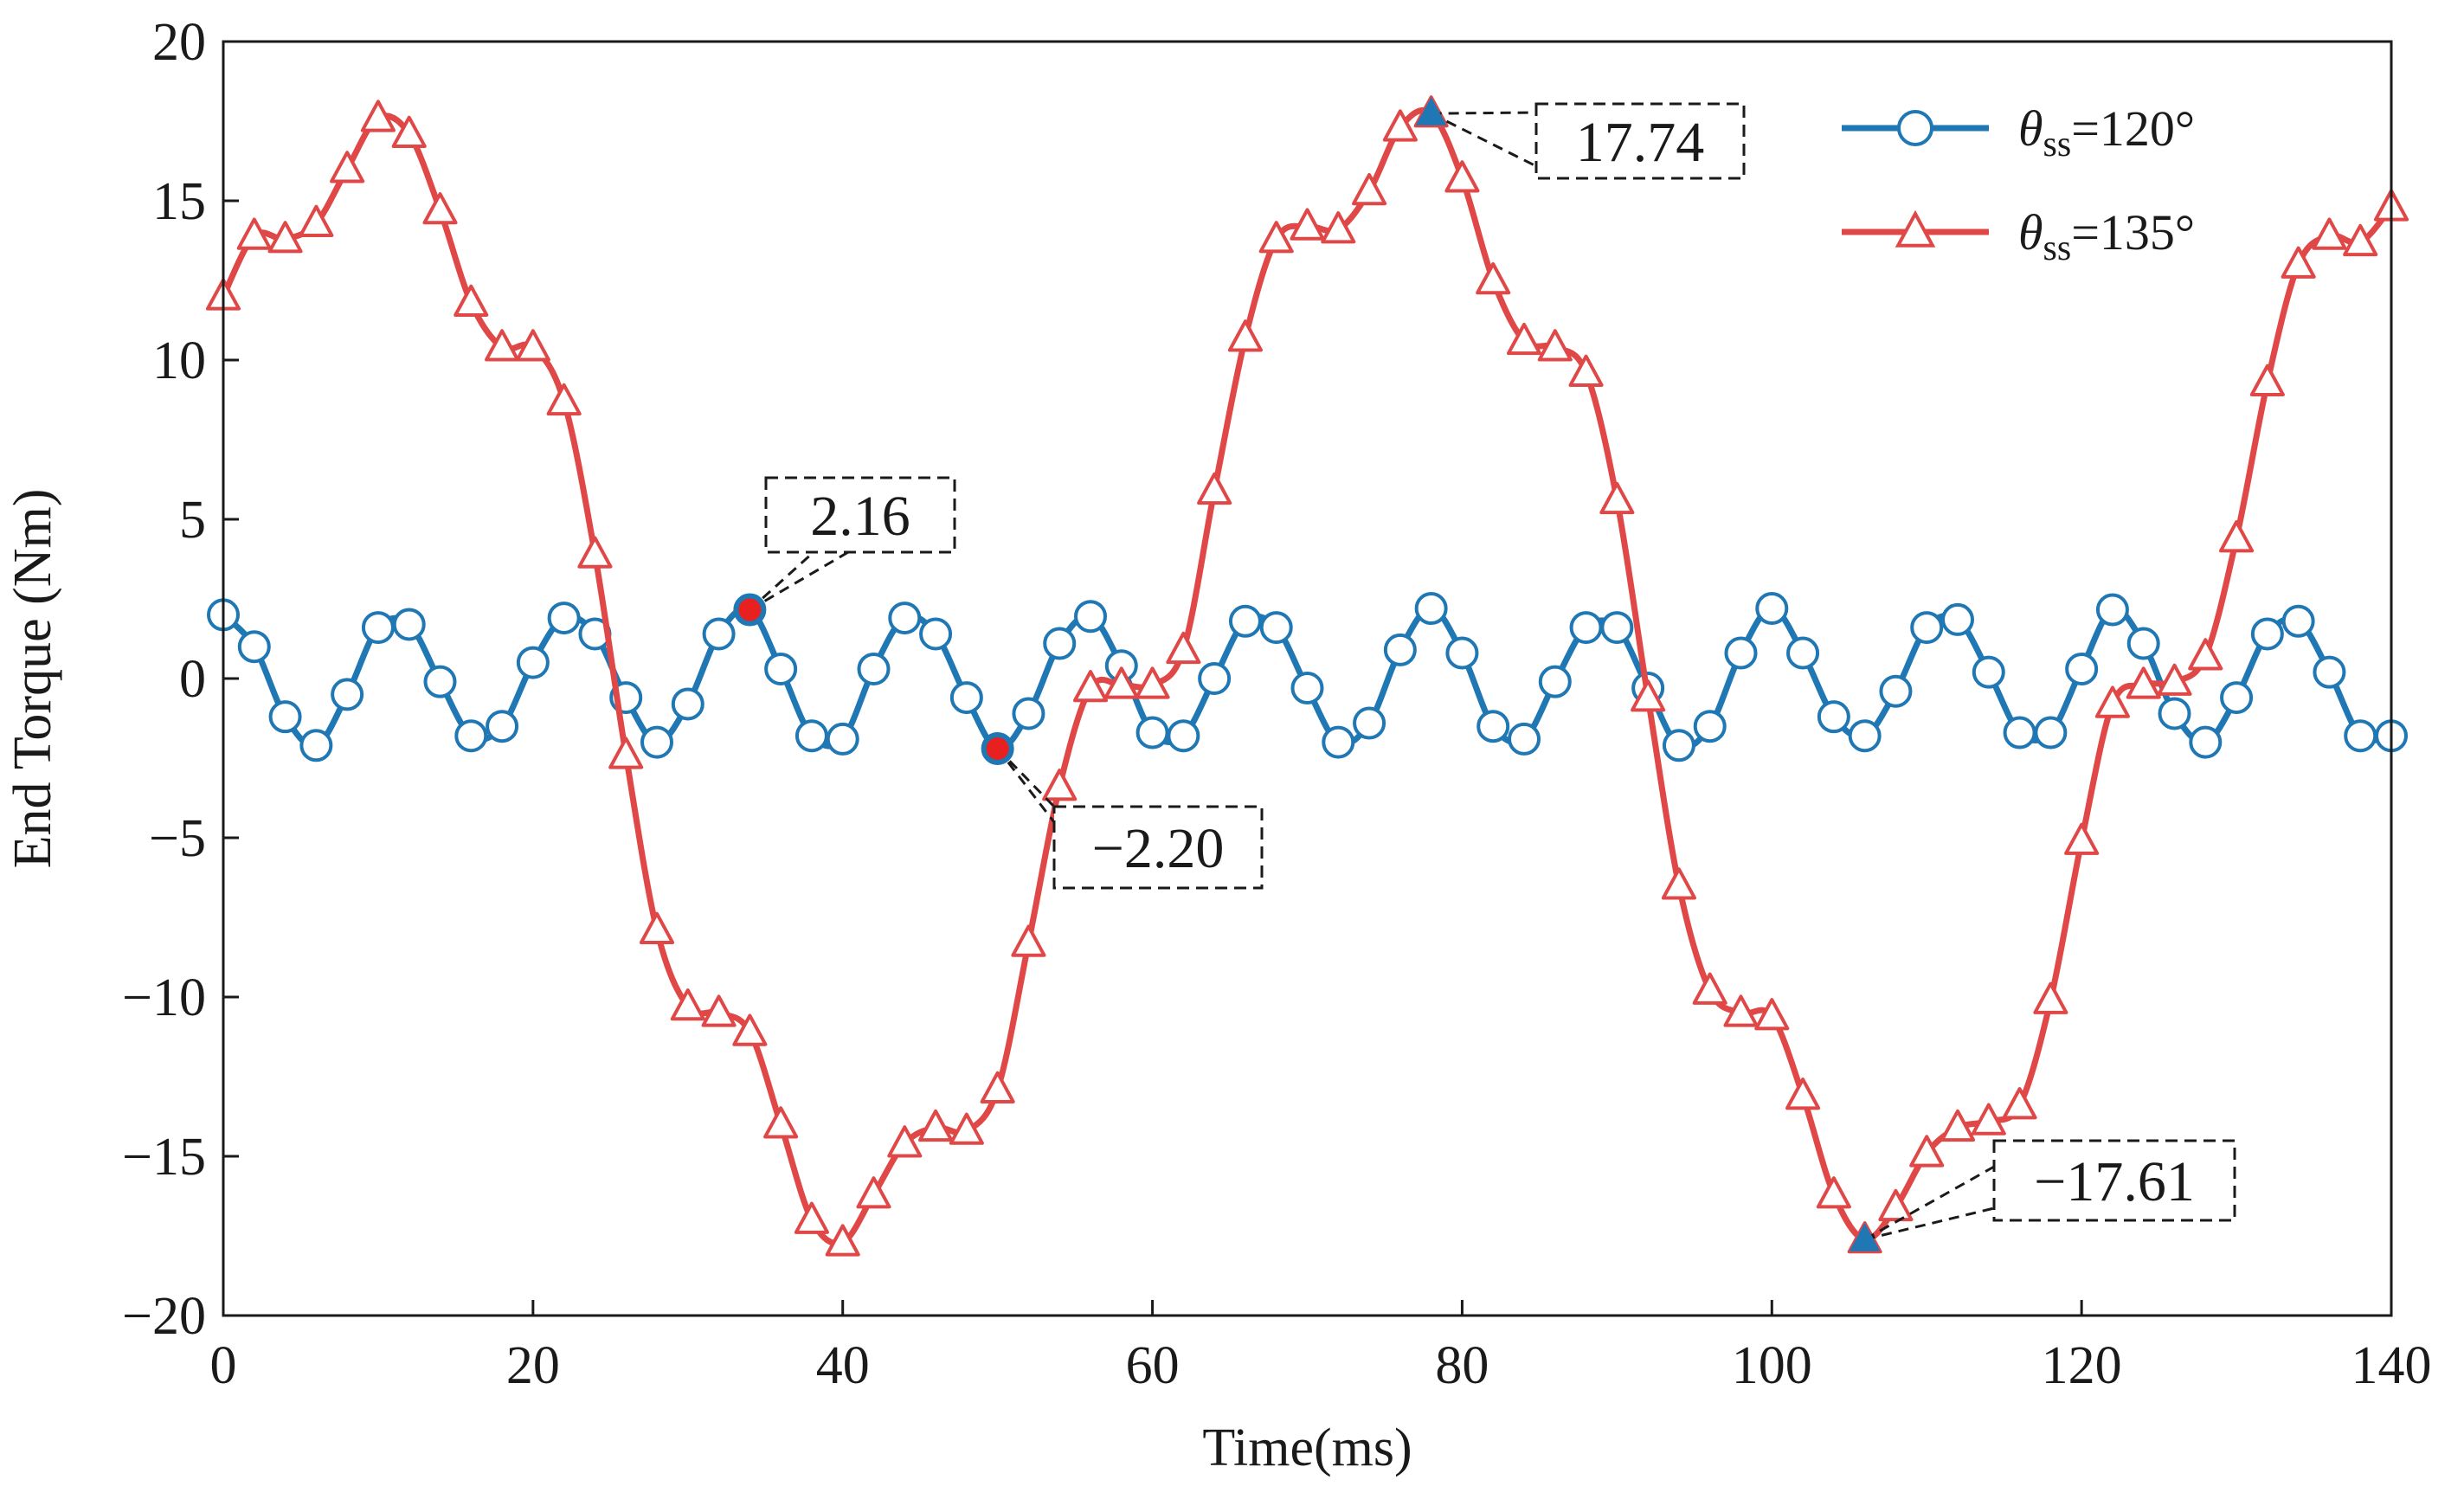 The image size is (2464, 1499). Describe the element at coordinates (843, 1366) in the screenshot. I see `x-tick-label: 40` at that location.